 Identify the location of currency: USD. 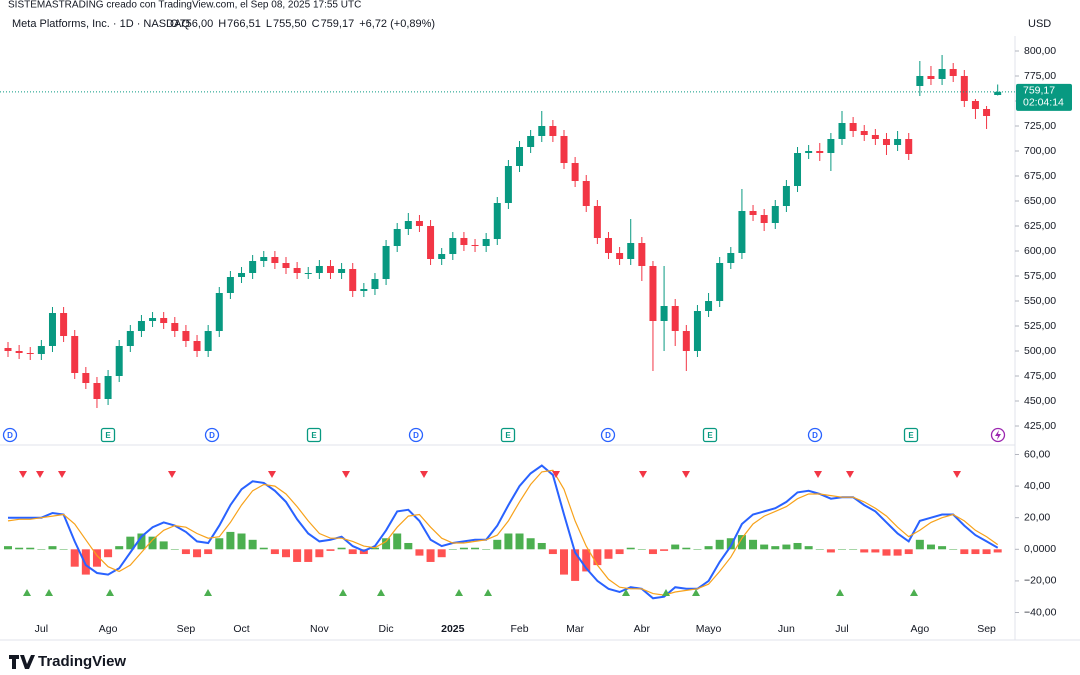
(1039, 24).